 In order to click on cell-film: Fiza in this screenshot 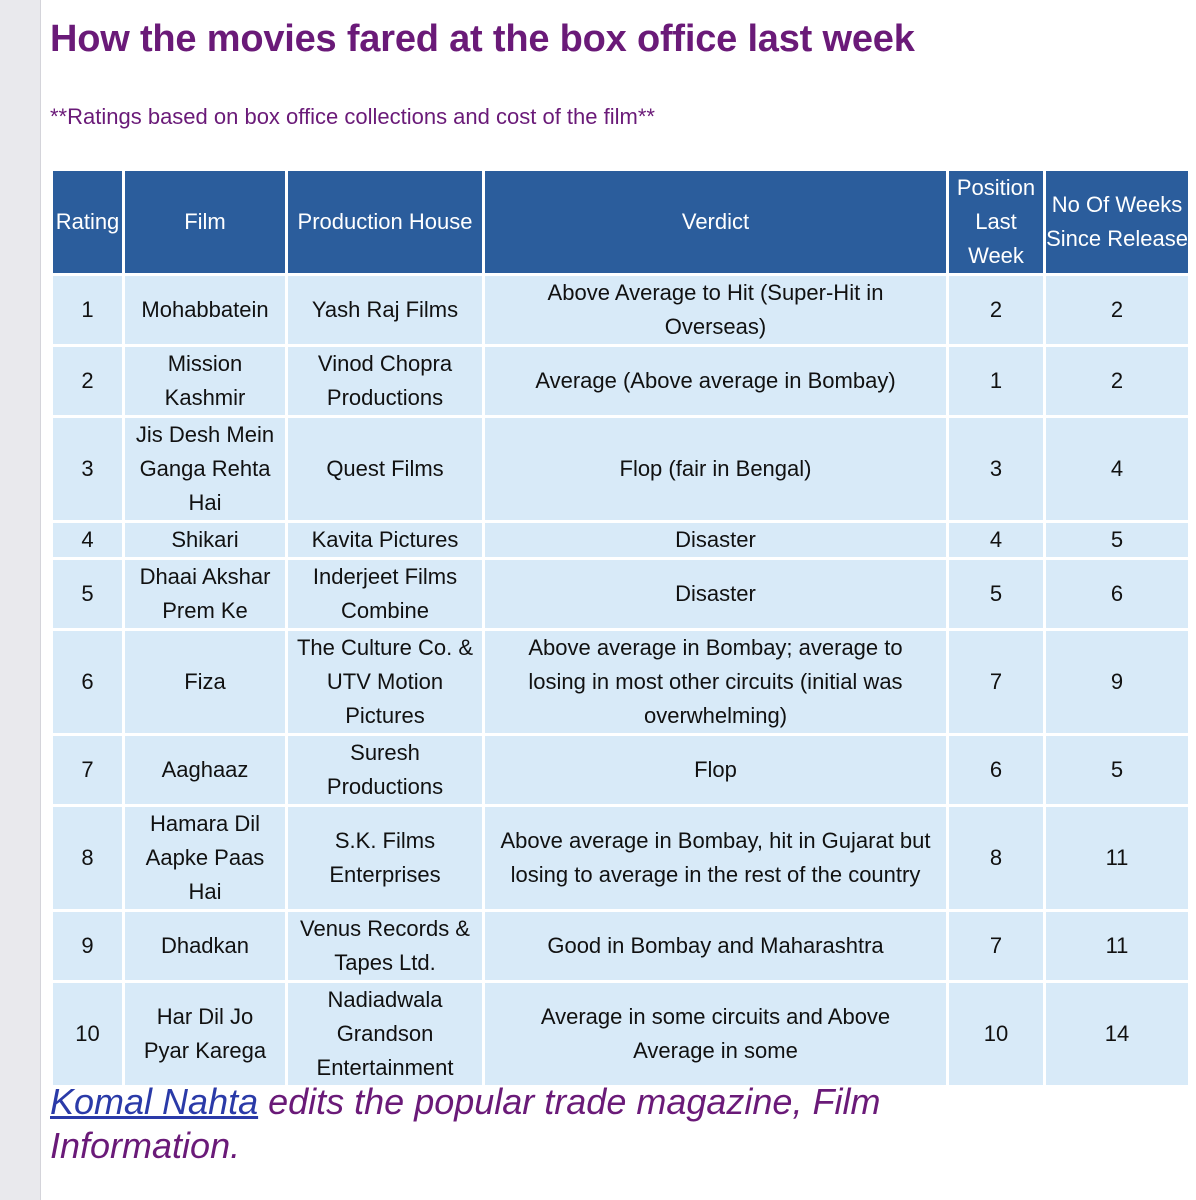, I will do `click(205, 682)`.